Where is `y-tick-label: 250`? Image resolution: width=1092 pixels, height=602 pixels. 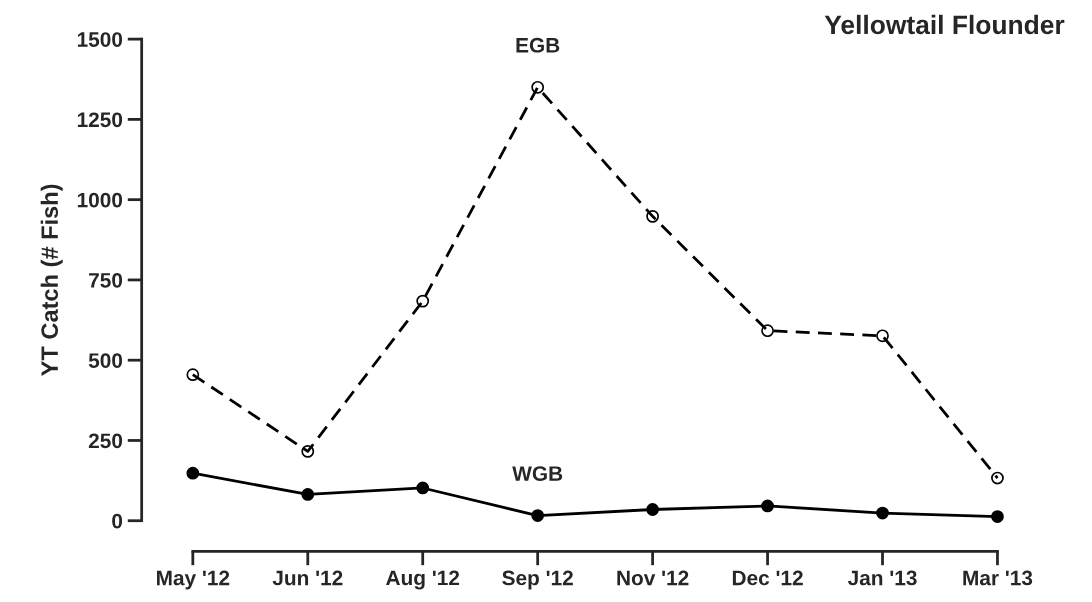
y-tick-label: 250 is located at coordinates (105, 441).